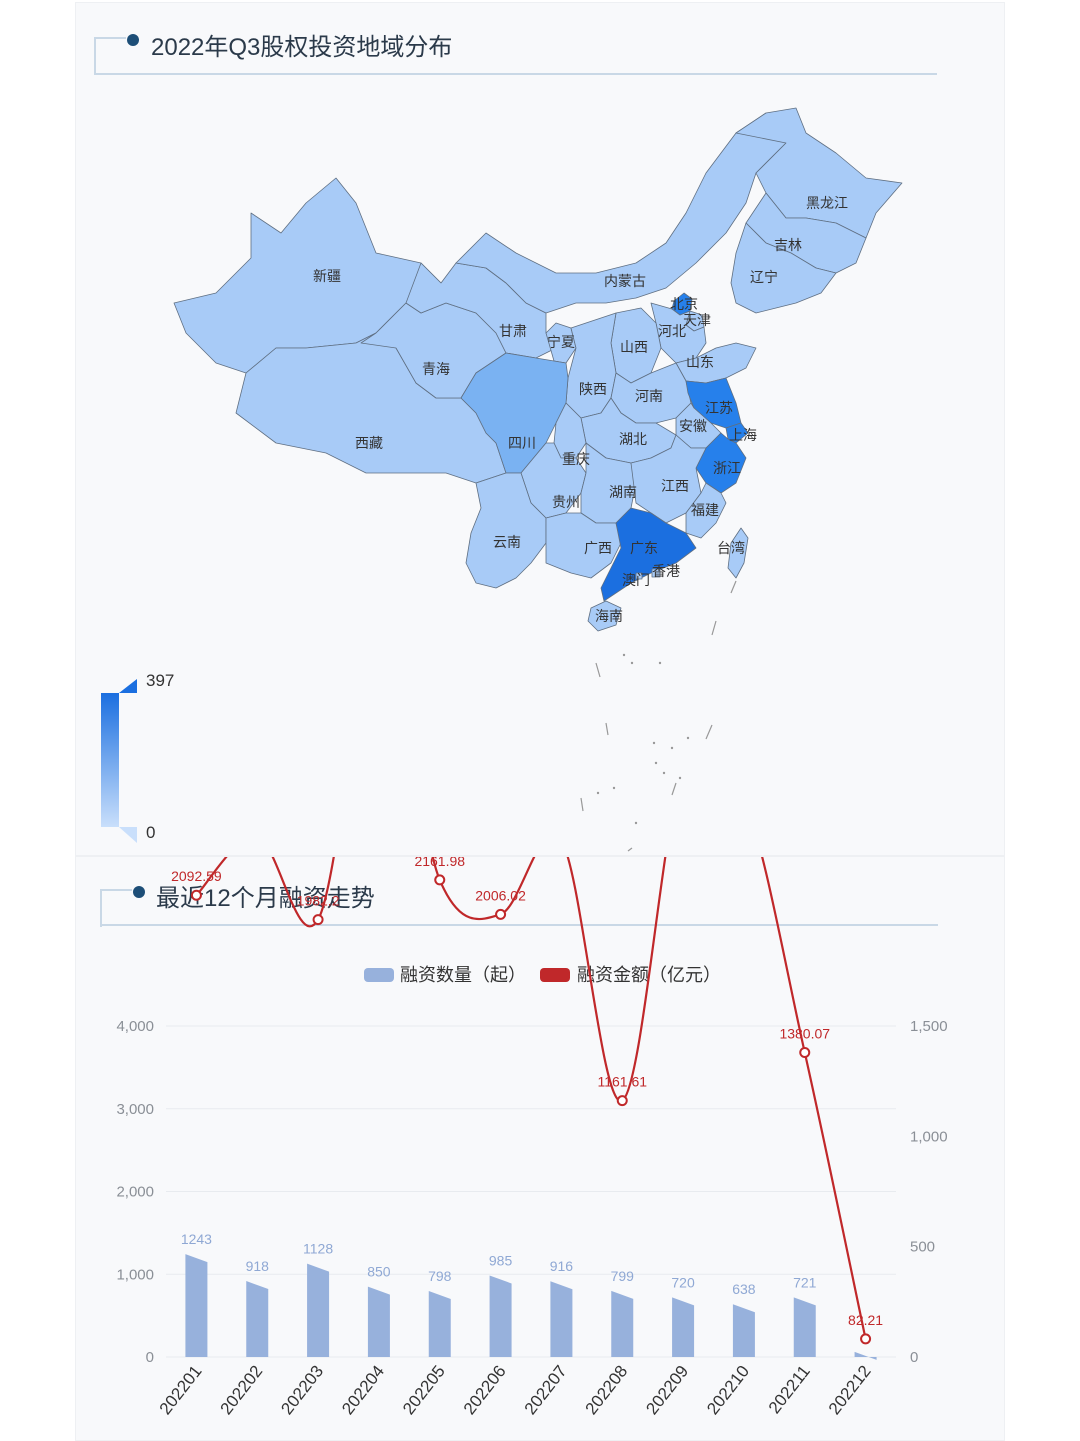 The height and width of the screenshot is (1441, 1080). What do you see at coordinates (128, 686) in the screenshot?
I see `visual-map-top-handle` at bounding box center [128, 686].